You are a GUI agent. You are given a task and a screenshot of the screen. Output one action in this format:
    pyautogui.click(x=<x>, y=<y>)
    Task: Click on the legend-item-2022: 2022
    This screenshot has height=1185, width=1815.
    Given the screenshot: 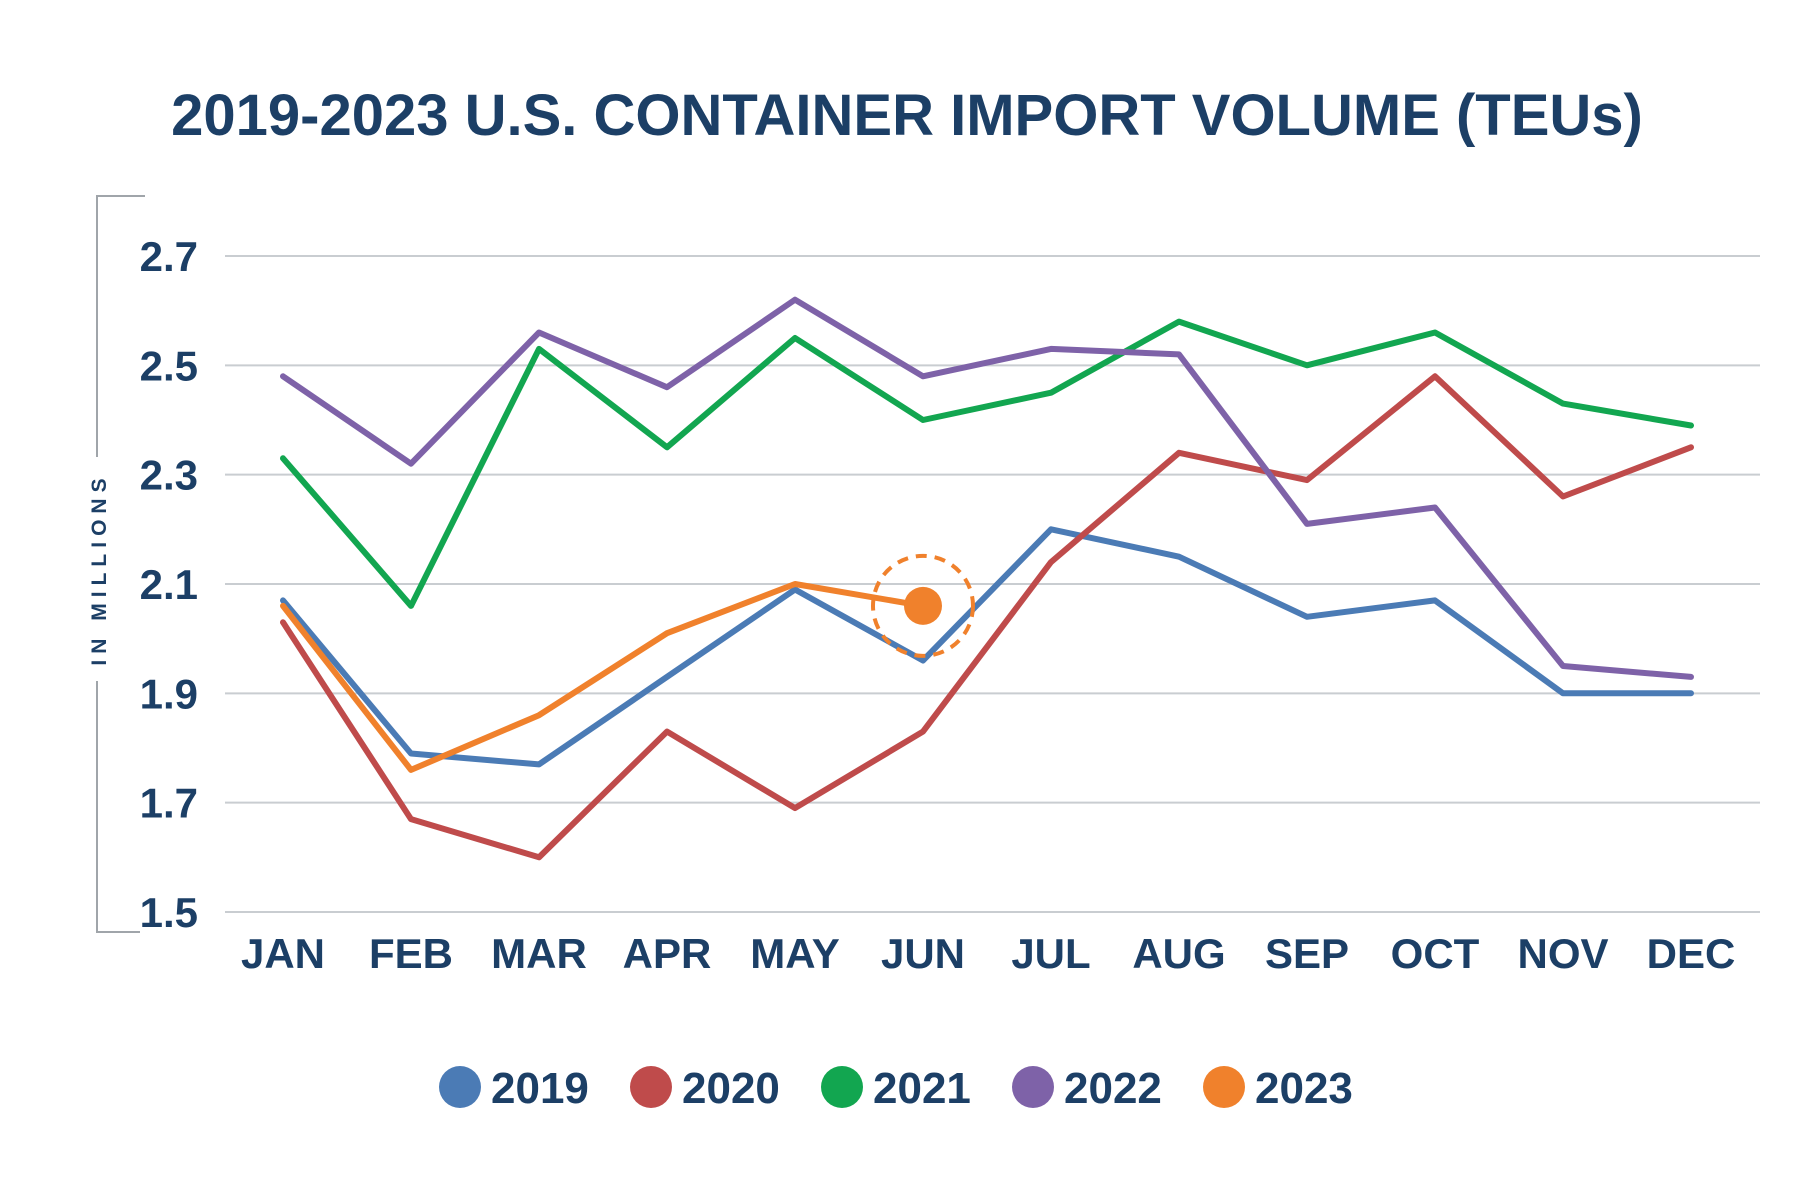 What is the action you would take?
    pyautogui.click(x=1087, y=1088)
    